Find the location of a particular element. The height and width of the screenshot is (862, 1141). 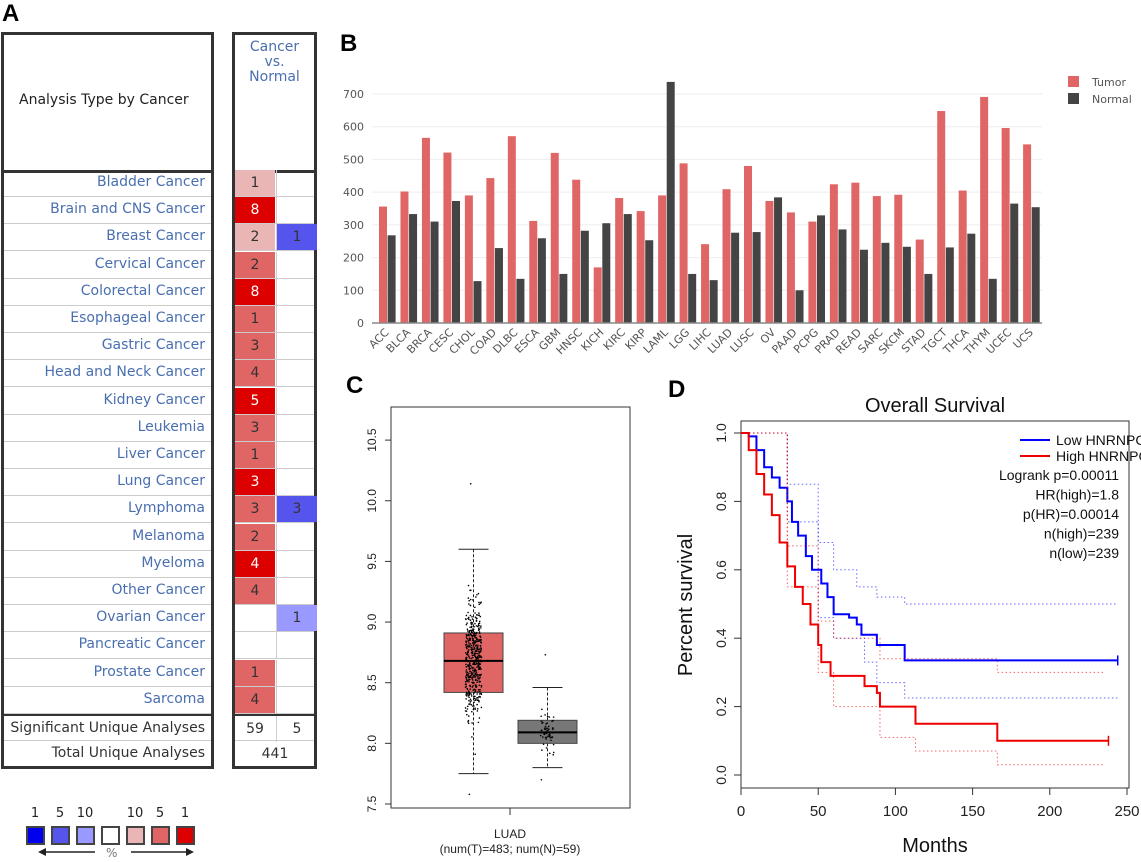

under-expression-cell: 3 is located at coordinates (296, 509).